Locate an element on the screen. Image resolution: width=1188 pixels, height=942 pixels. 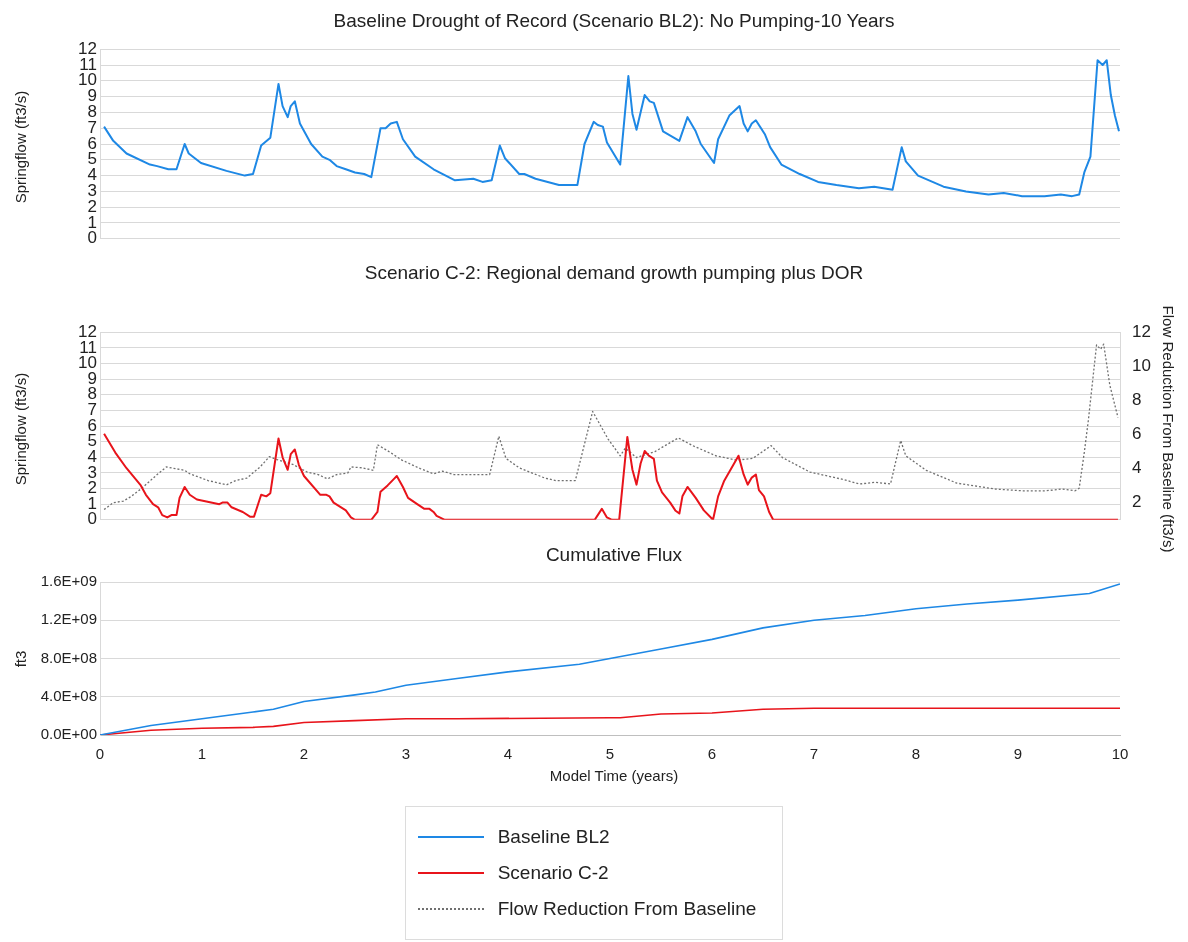
x-tick-label: 5 is located at coordinates (610, 754).